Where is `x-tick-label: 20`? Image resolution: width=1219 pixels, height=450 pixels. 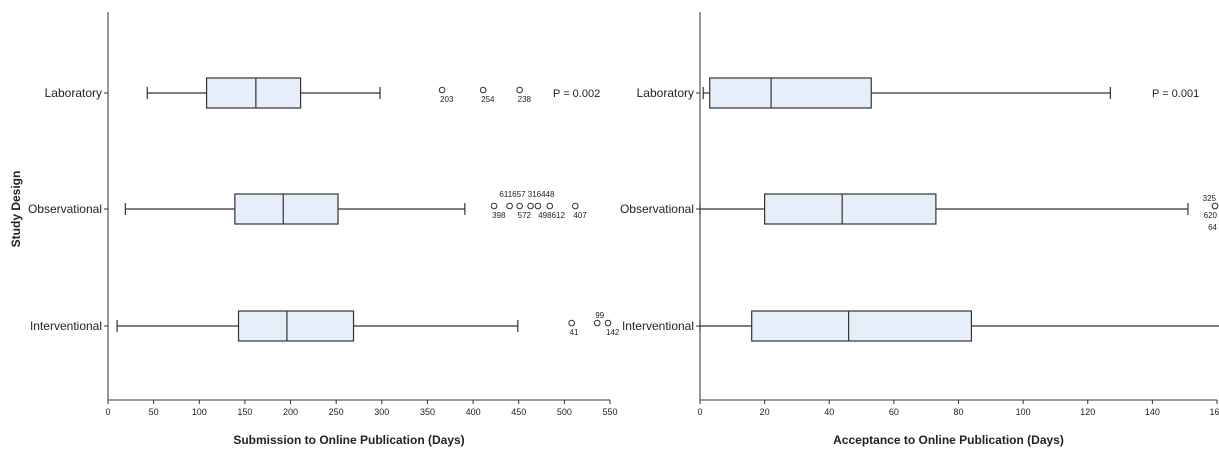
x-tick-label: 20 is located at coordinates (765, 412).